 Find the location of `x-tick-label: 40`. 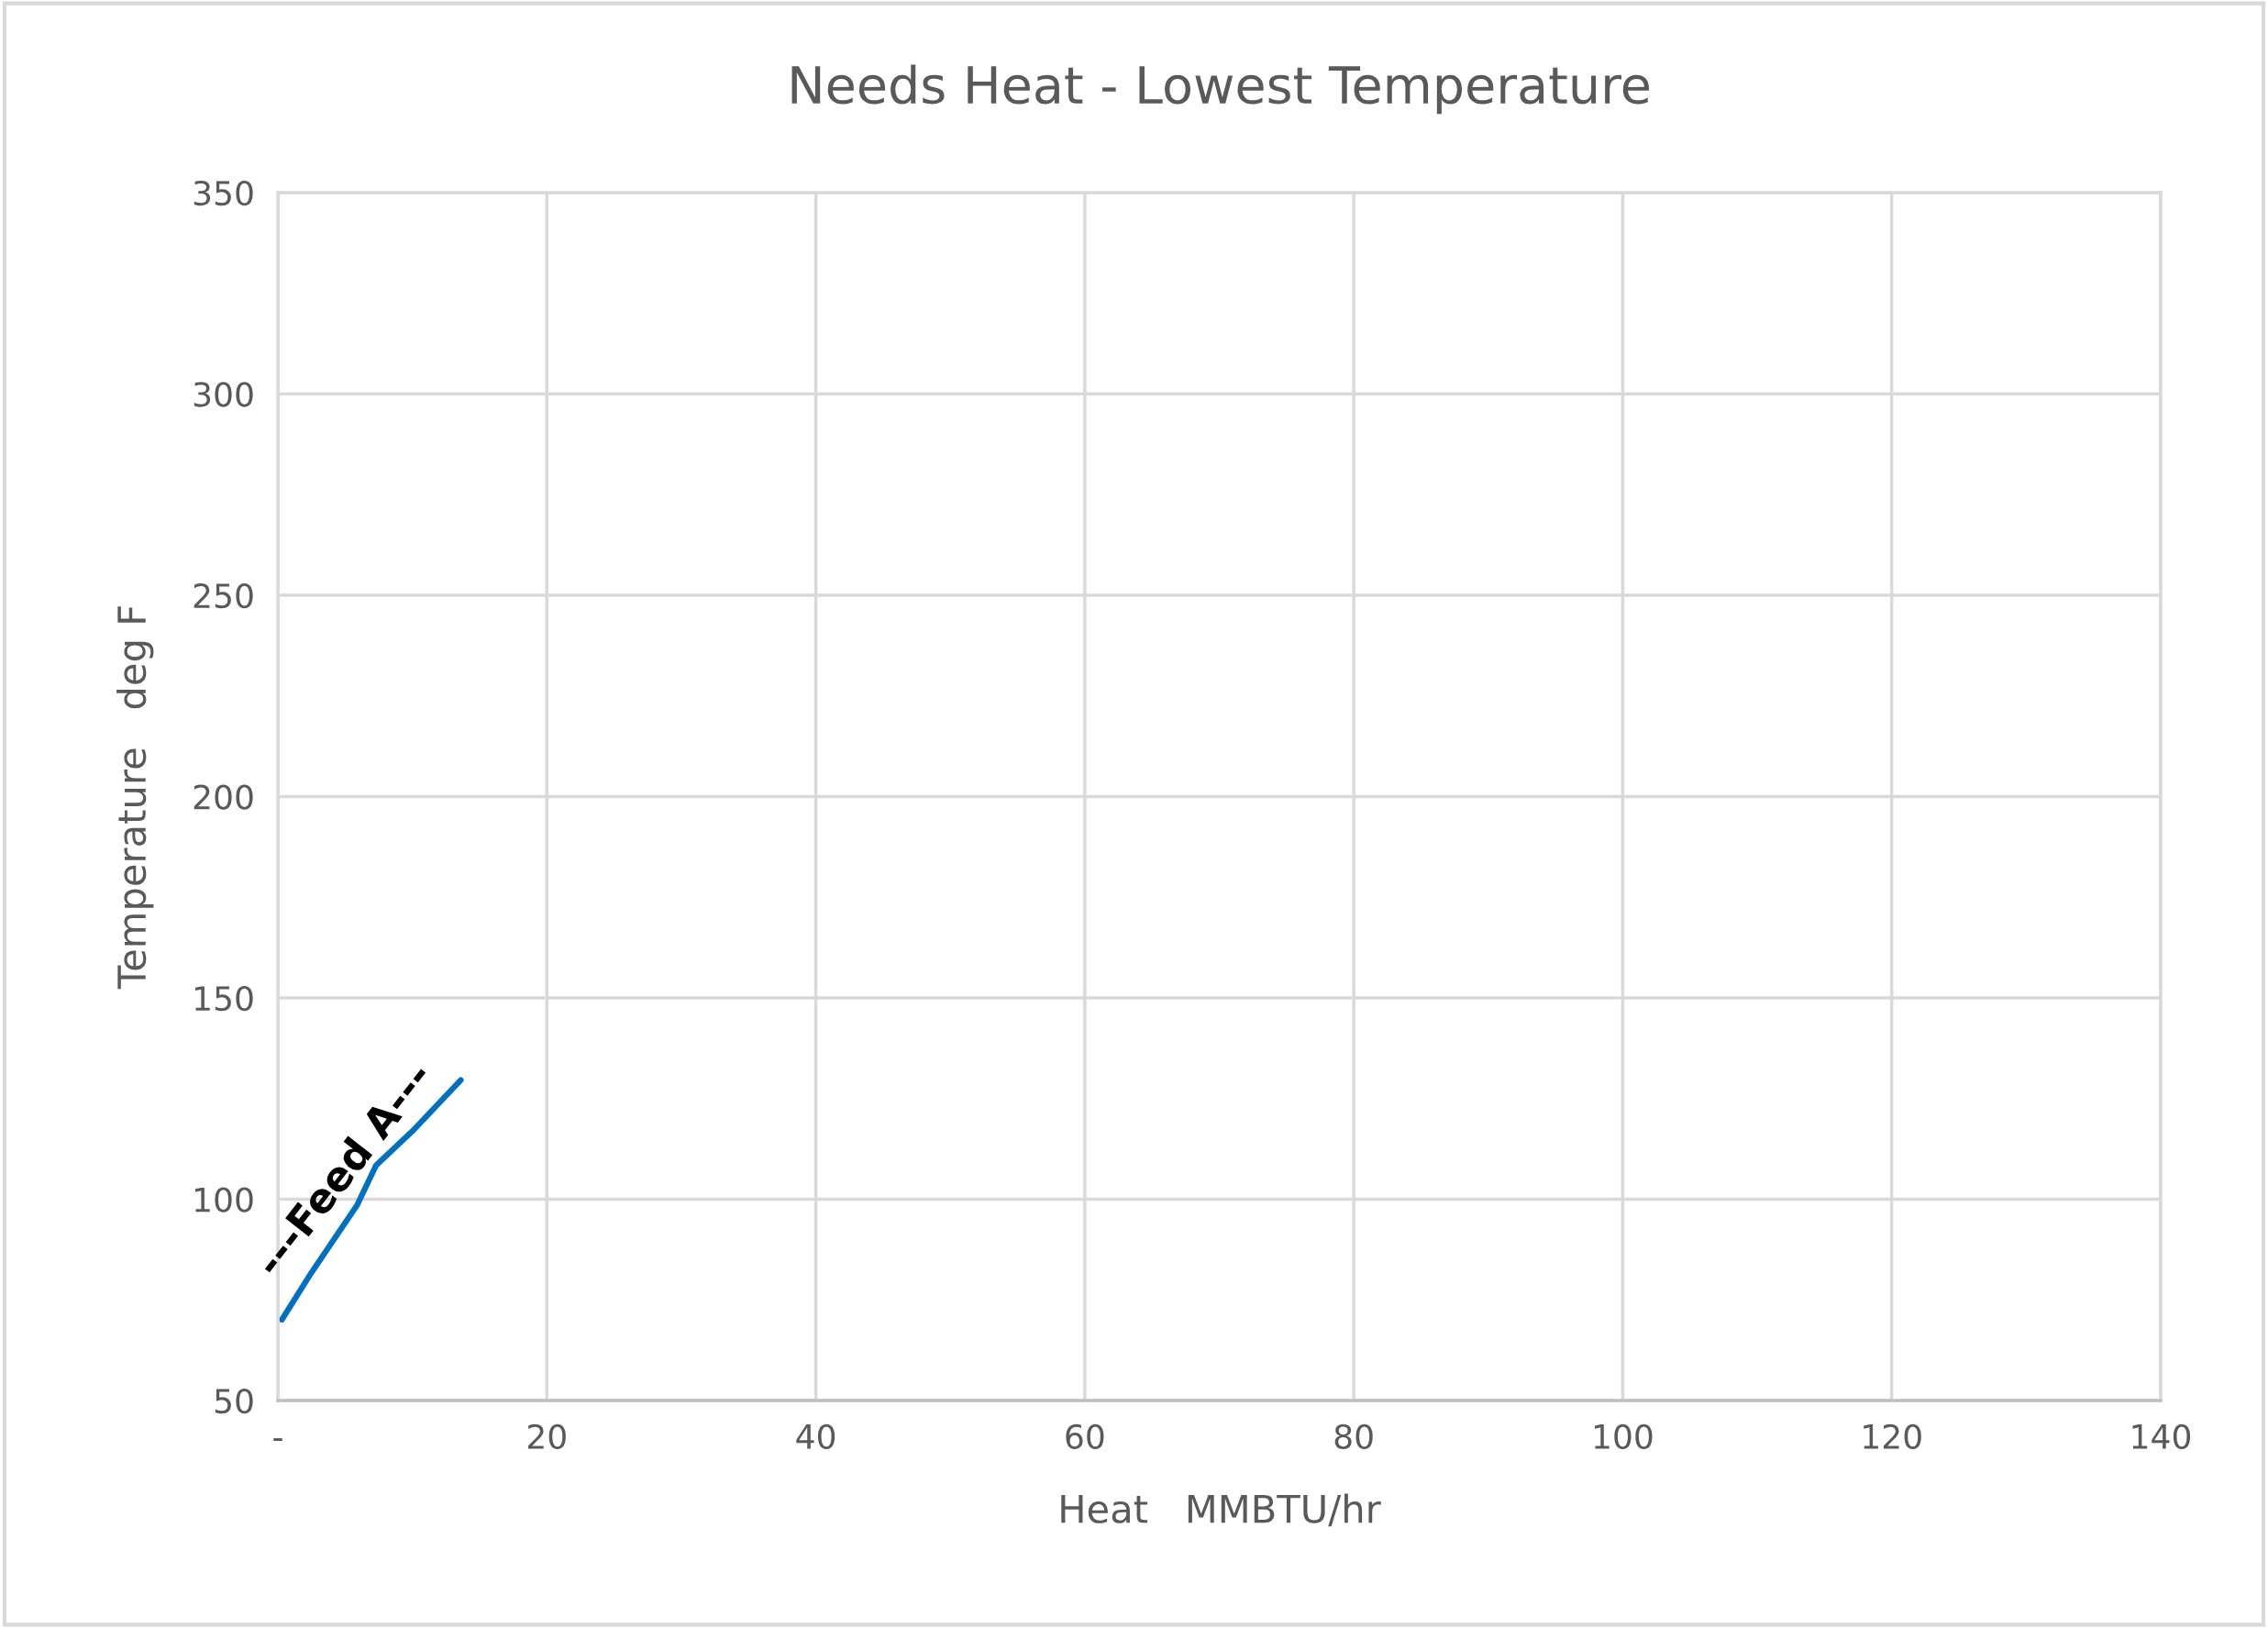

x-tick-label: 40 is located at coordinates (815, 1436).